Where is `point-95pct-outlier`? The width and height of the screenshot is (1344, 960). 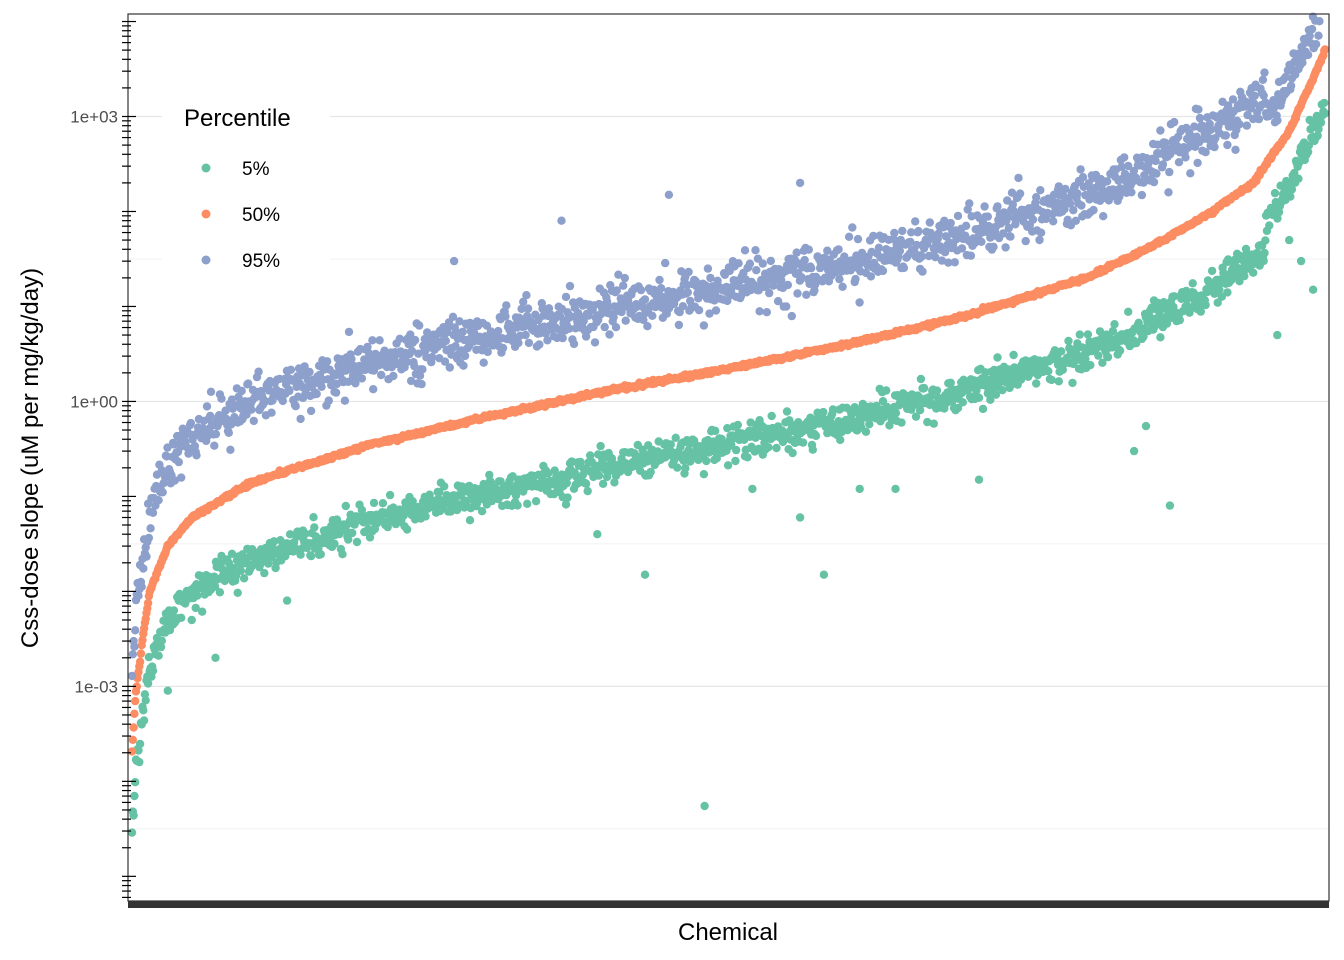 point-95pct-outlier is located at coordinates (454, 261).